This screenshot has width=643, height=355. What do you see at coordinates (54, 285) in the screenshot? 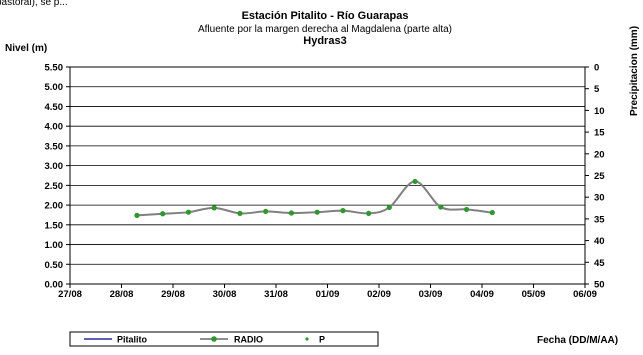
I see `y-tick-label: 0.00` at bounding box center [54, 285].